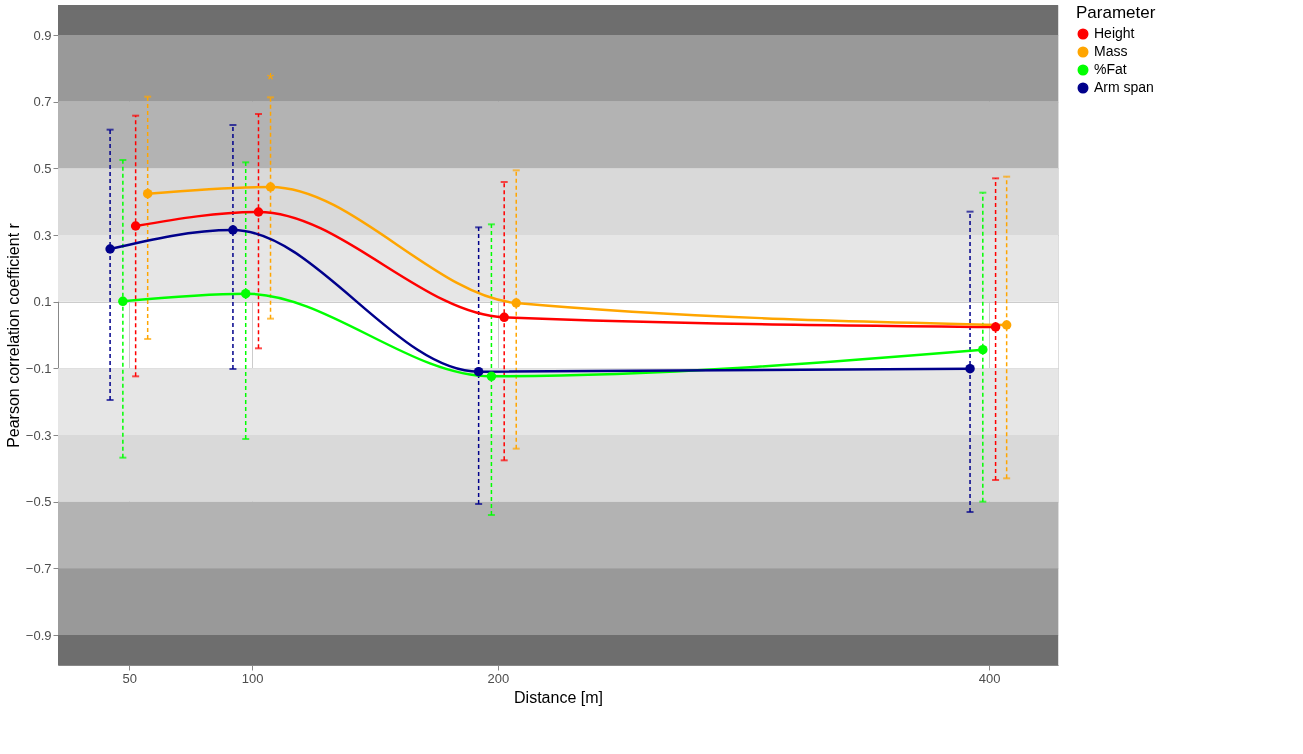  What do you see at coordinates (42, 168) in the screenshot?
I see `y-tick-label: 0.5` at bounding box center [42, 168].